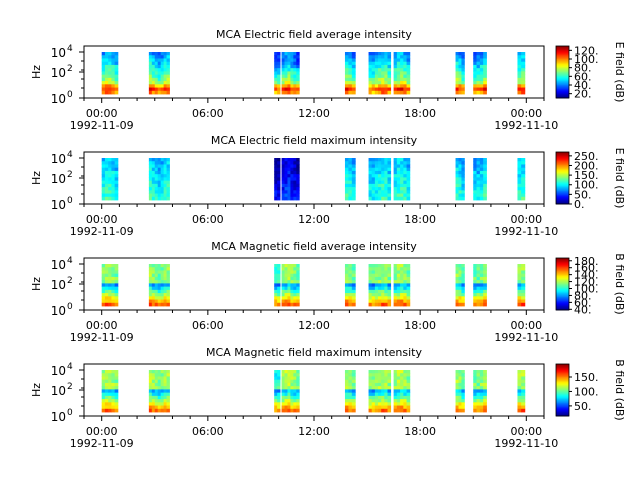 Image resolution: width=640 pixels, height=485 pixels. What do you see at coordinates (526, 443) in the screenshot?
I see `x-date-right: 1992-11-10` at bounding box center [526, 443].